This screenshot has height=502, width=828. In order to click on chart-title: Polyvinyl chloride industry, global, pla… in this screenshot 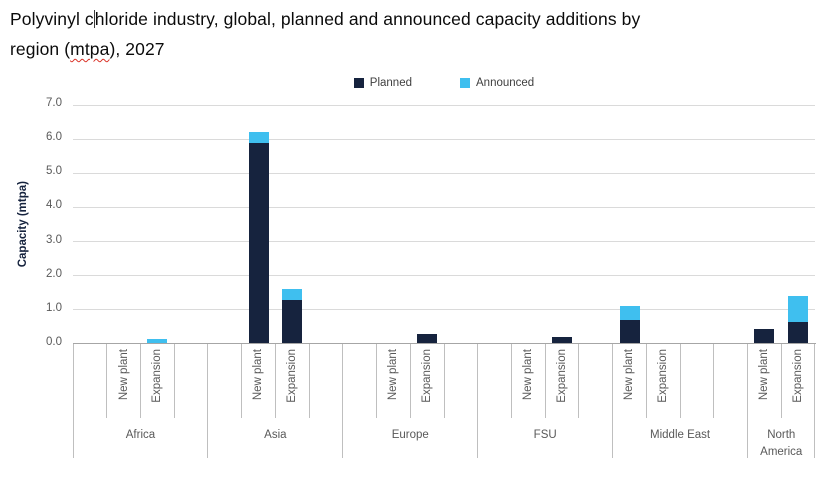, I will do `click(414, 34)`.